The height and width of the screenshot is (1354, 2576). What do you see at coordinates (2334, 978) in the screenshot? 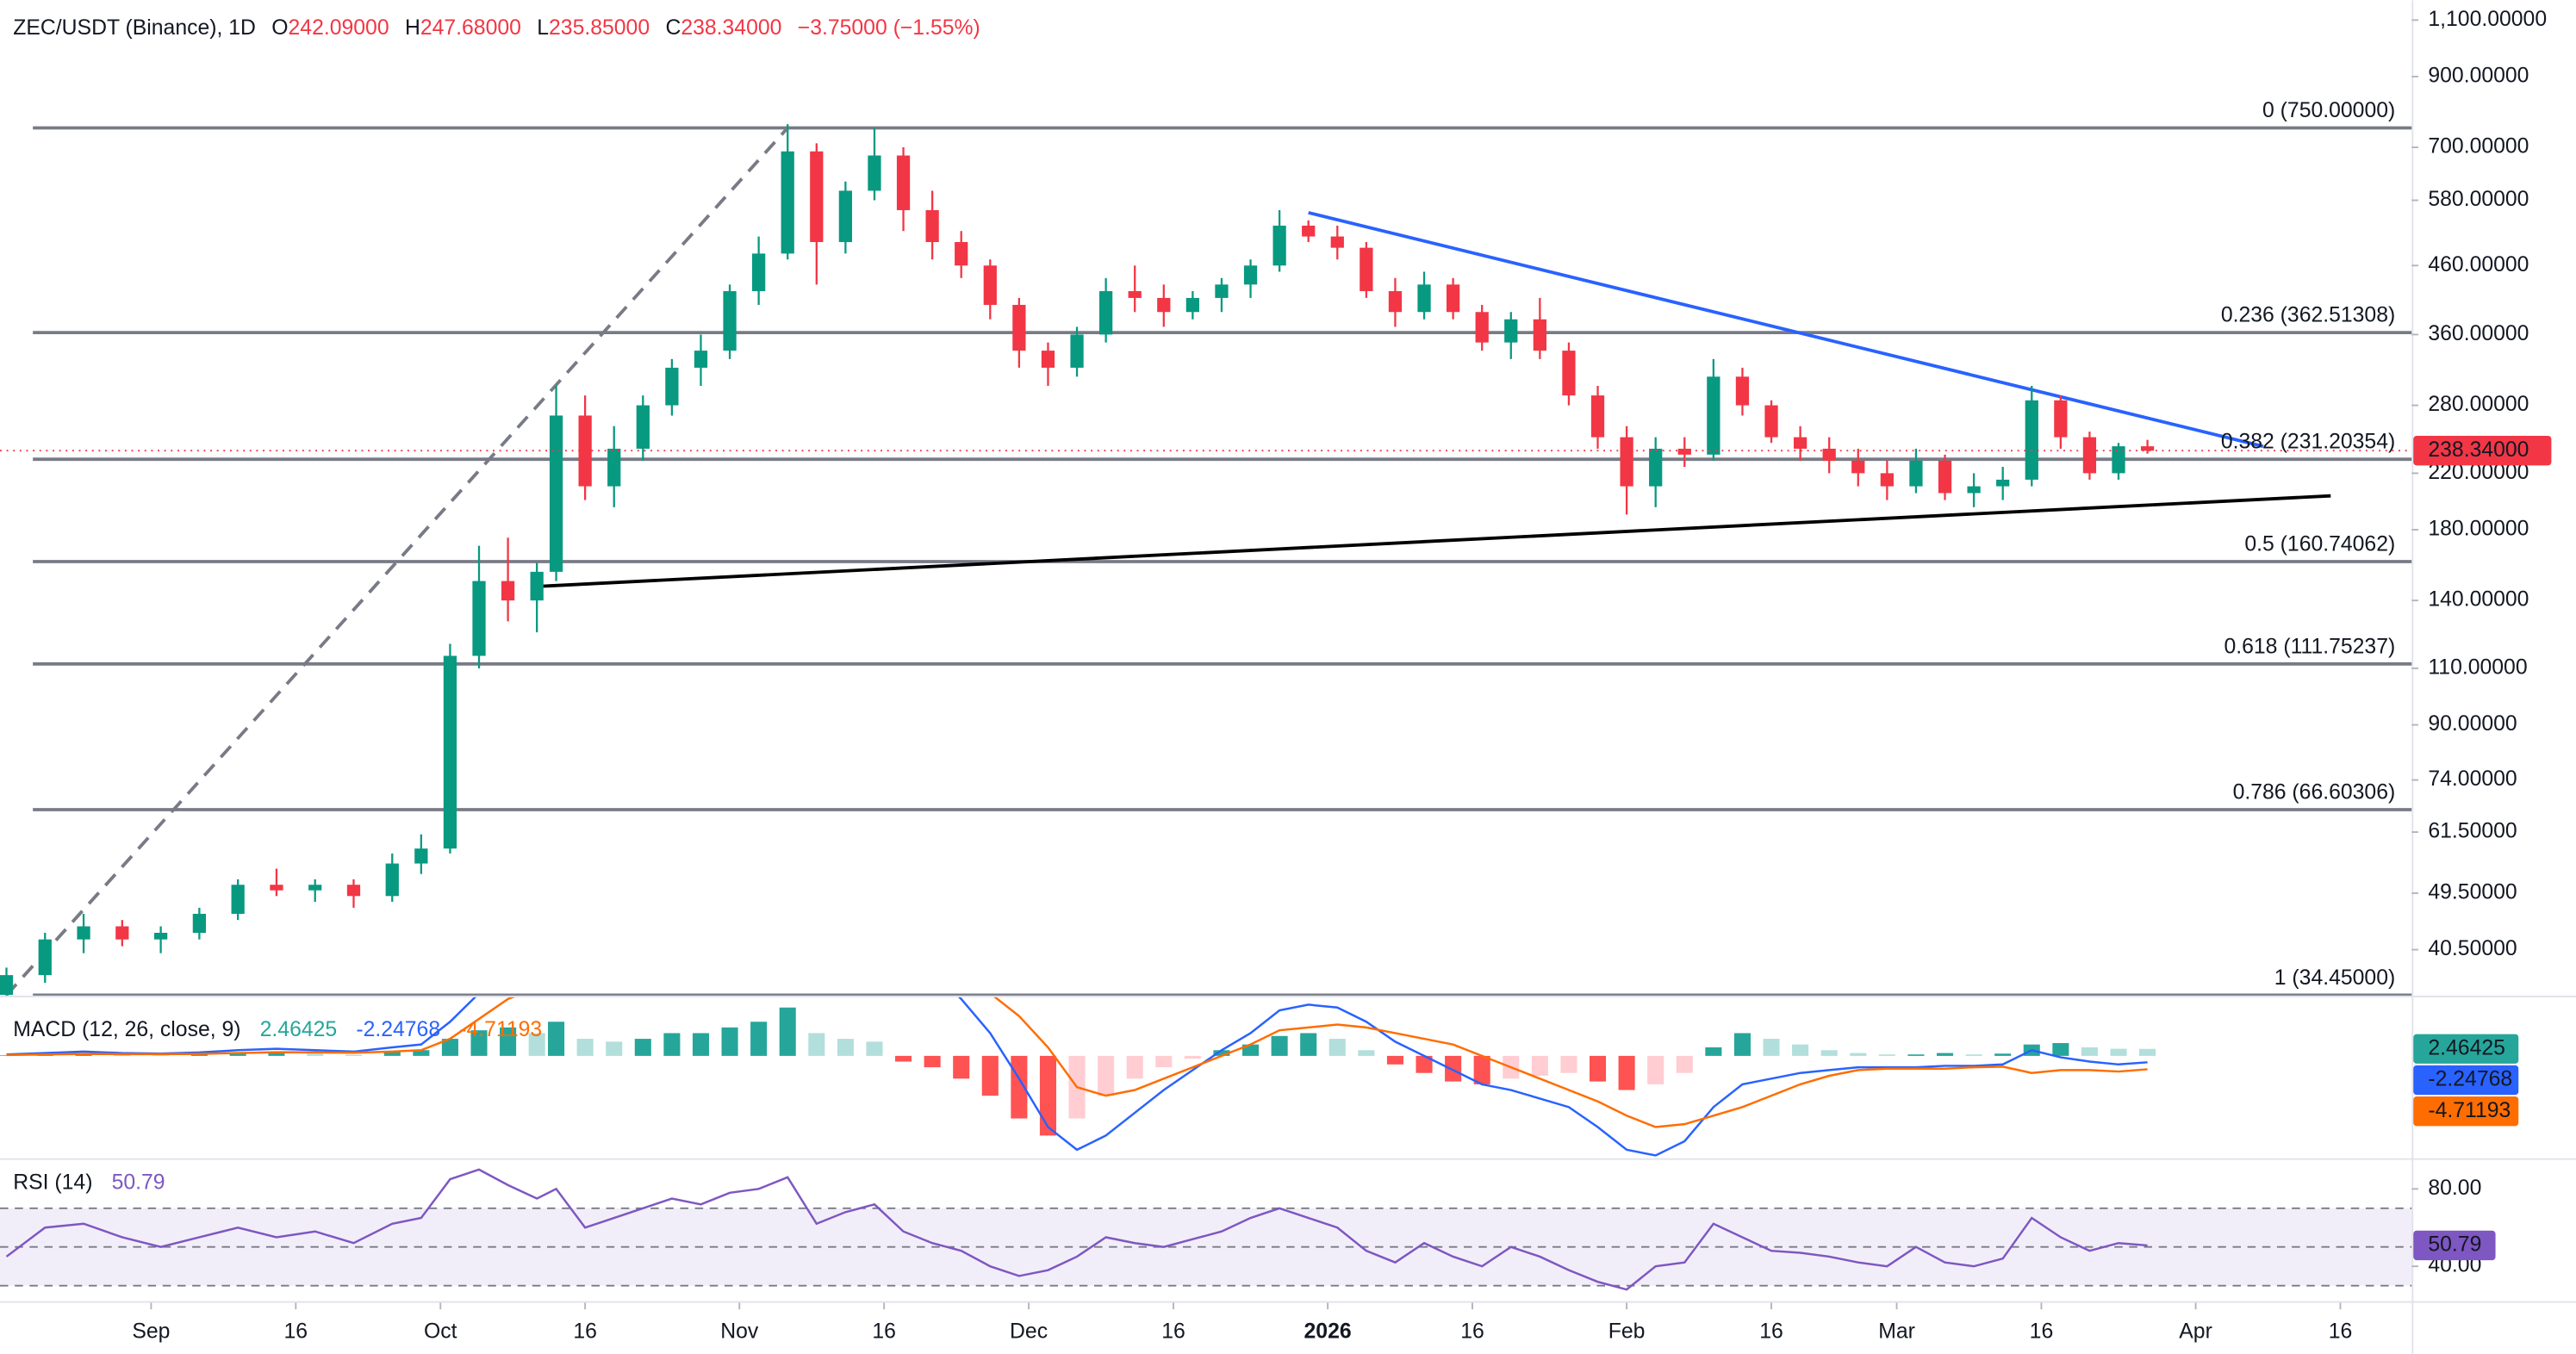
I see `fib-level-label: 1 (34.45000)` at bounding box center [2334, 978].